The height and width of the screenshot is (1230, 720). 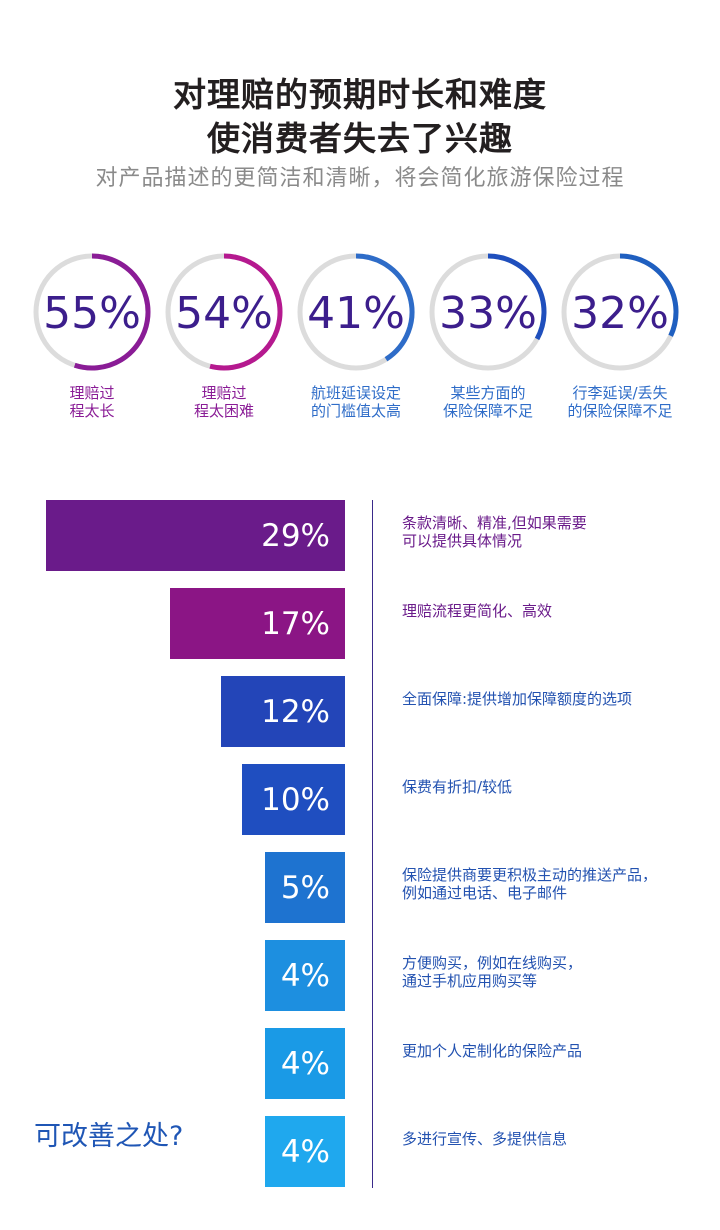 What do you see at coordinates (552, 787) in the screenshot?
I see `bar-label-4: 保费有折扣/较低` at bounding box center [552, 787].